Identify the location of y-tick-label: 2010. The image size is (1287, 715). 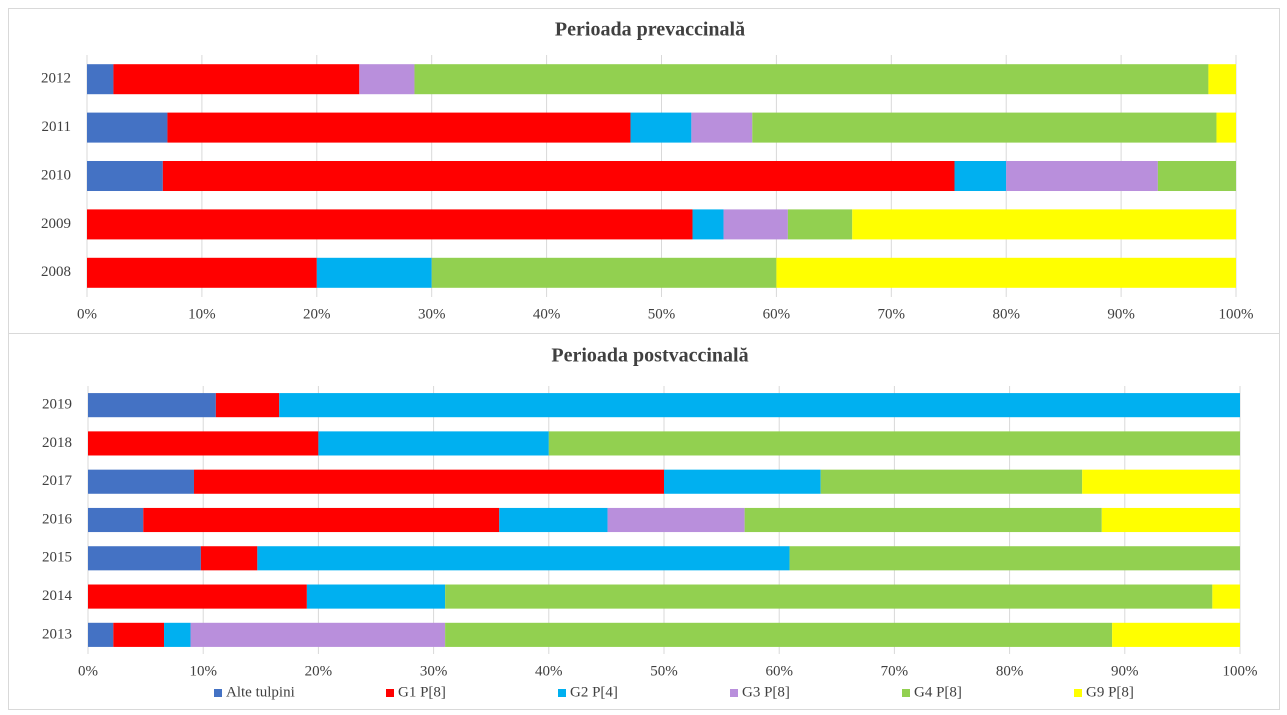
(56, 175).